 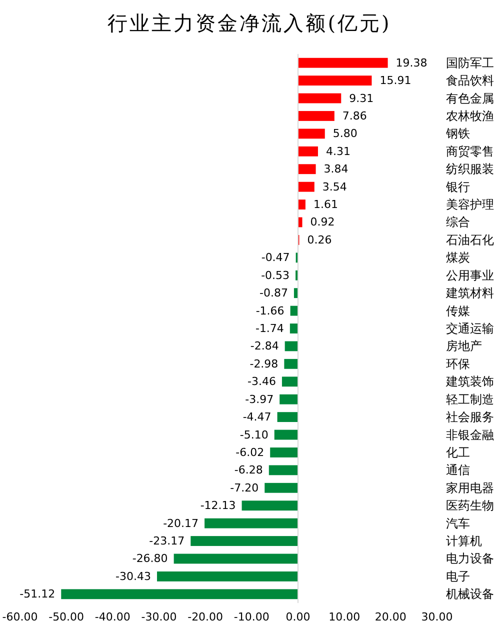 I want to click on y-tick-label: 社会服务, so click(x=470, y=417).